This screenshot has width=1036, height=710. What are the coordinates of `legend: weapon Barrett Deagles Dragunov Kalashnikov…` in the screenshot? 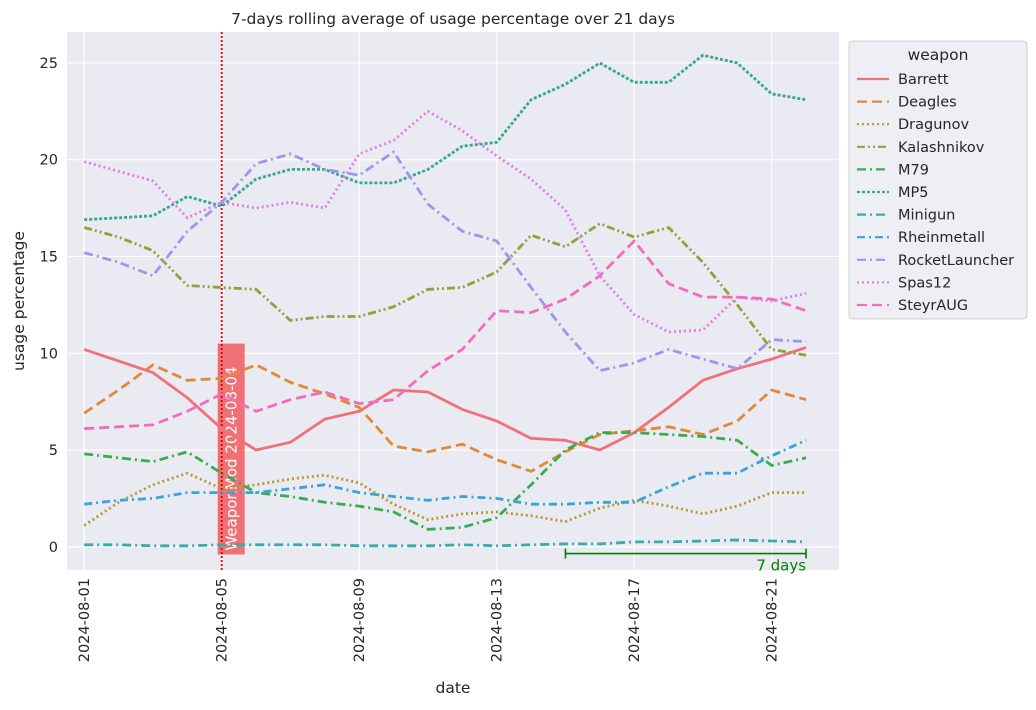 It's located at (938, 180).